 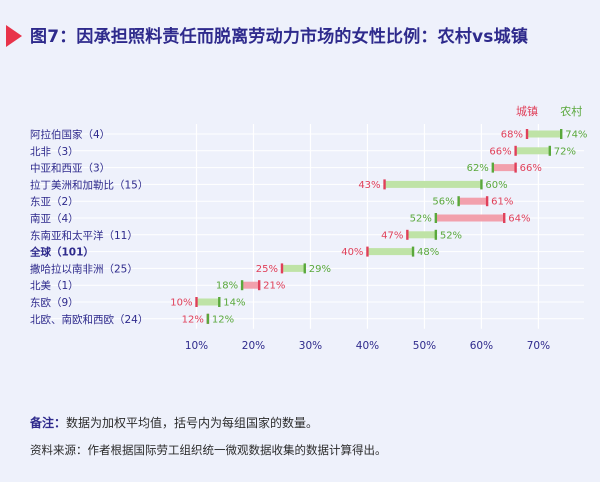 What do you see at coordinates (576, 135) in the screenshot?
I see `rural-value-label: 74%` at bounding box center [576, 135].